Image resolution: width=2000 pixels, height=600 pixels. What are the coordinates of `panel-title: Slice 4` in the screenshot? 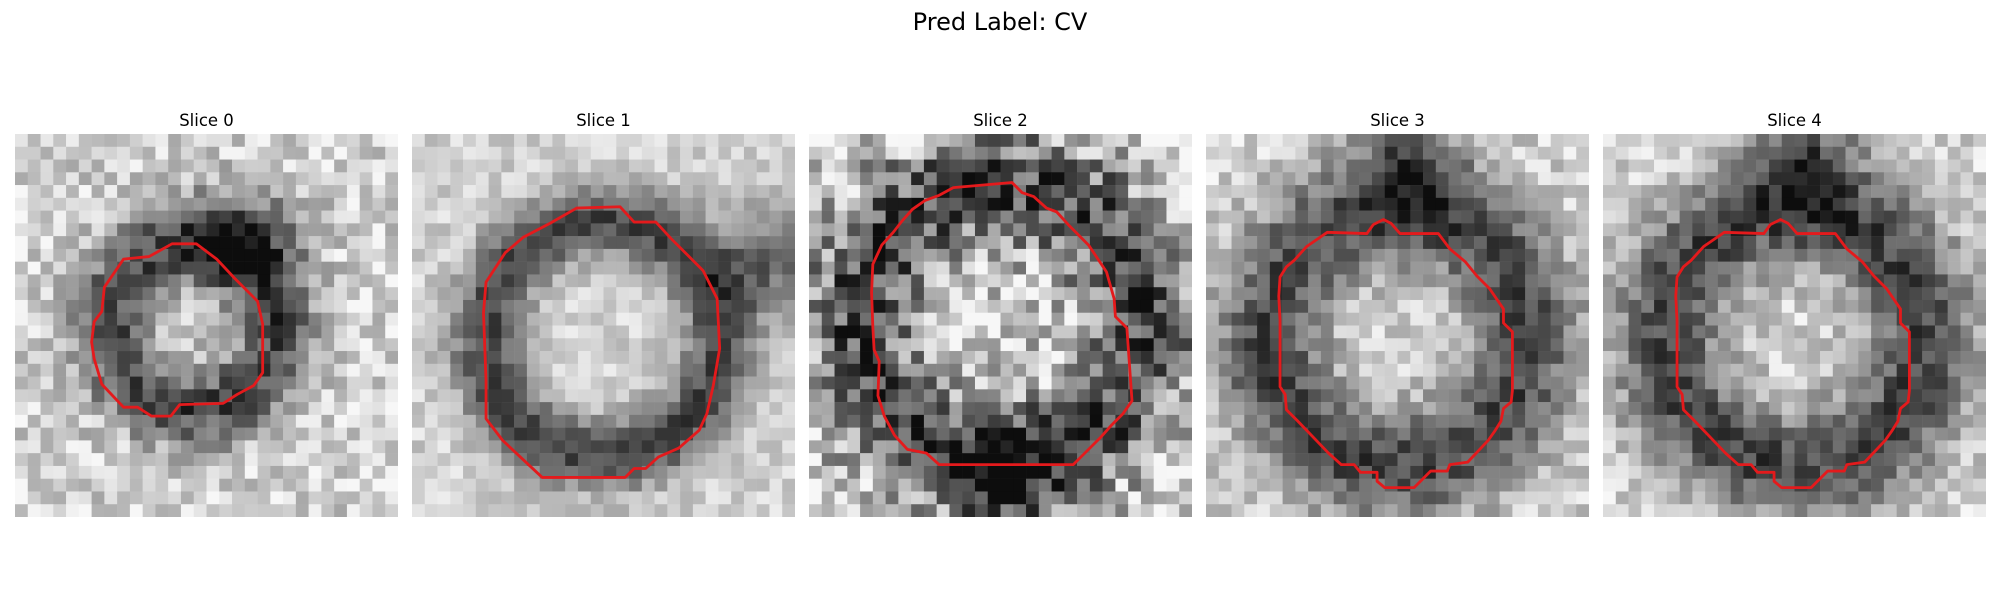 It's located at (1794, 120).